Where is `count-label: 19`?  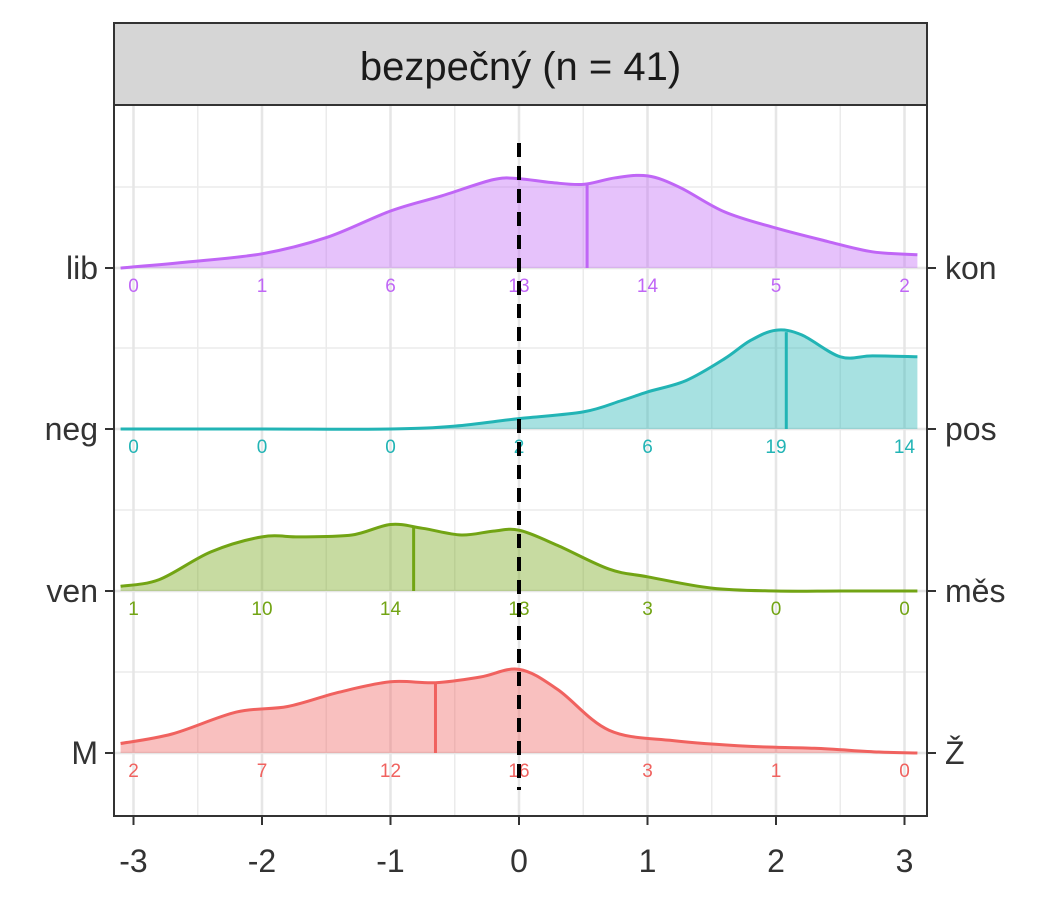
count-label: 19 is located at coordinates (775, 447).